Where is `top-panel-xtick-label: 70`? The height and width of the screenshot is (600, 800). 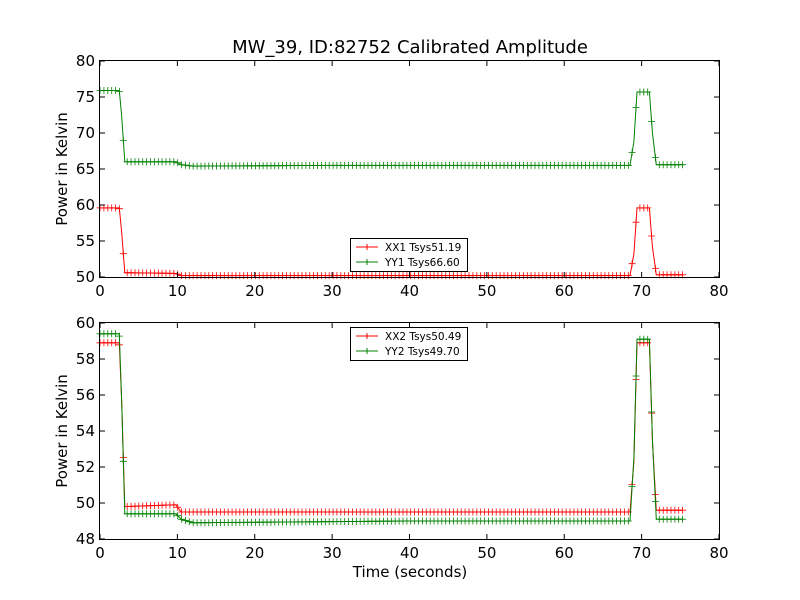 top-panel-xtick-label: 70 is located at coordinates (641, 291).